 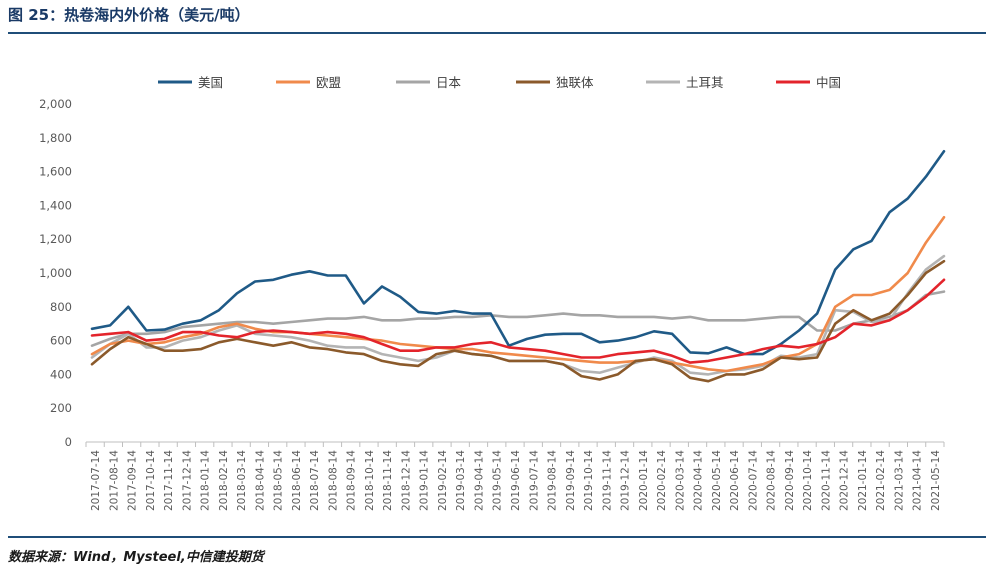 I want to click on y-tick-label: 2,000, so click(x=55, y=104).